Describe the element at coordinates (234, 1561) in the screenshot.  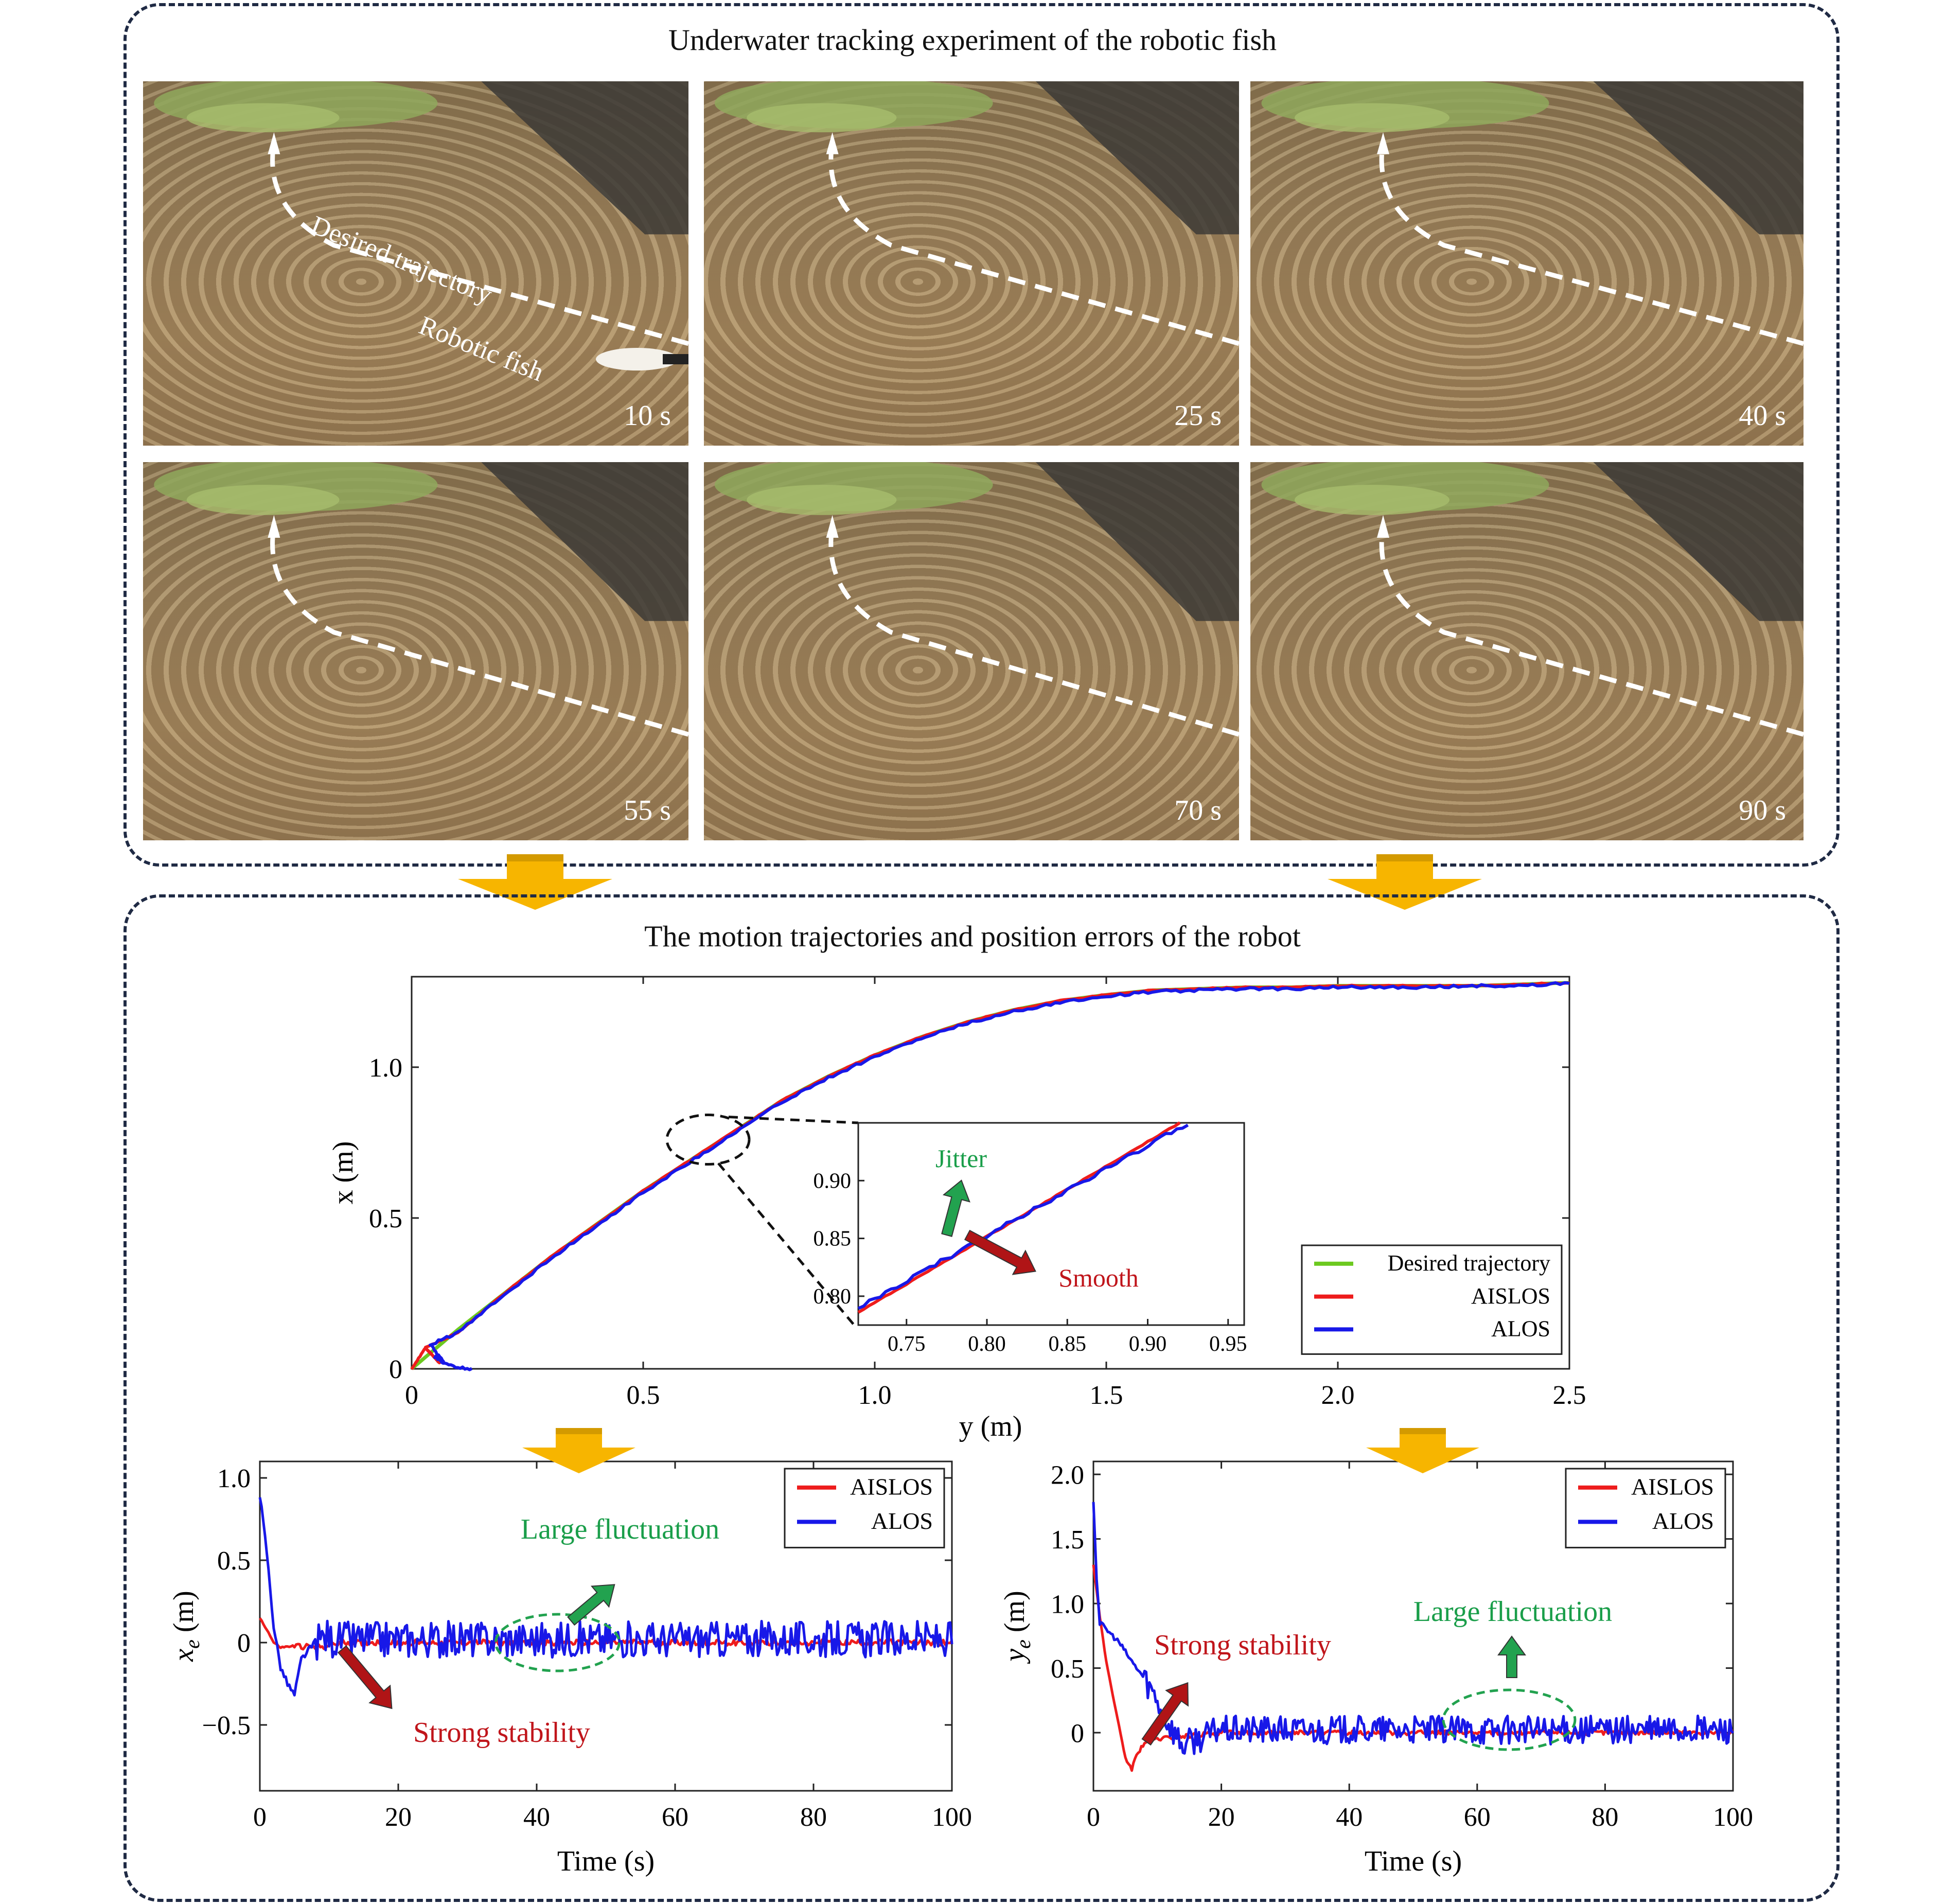
I see `x-error-y-tick-label: 0.5` at that location.